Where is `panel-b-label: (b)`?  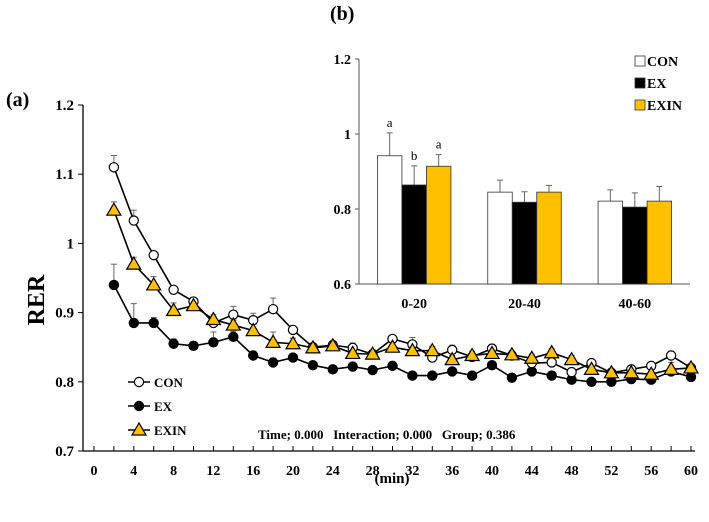
panel-b-label: (b) is located at coordinates (342, 14).